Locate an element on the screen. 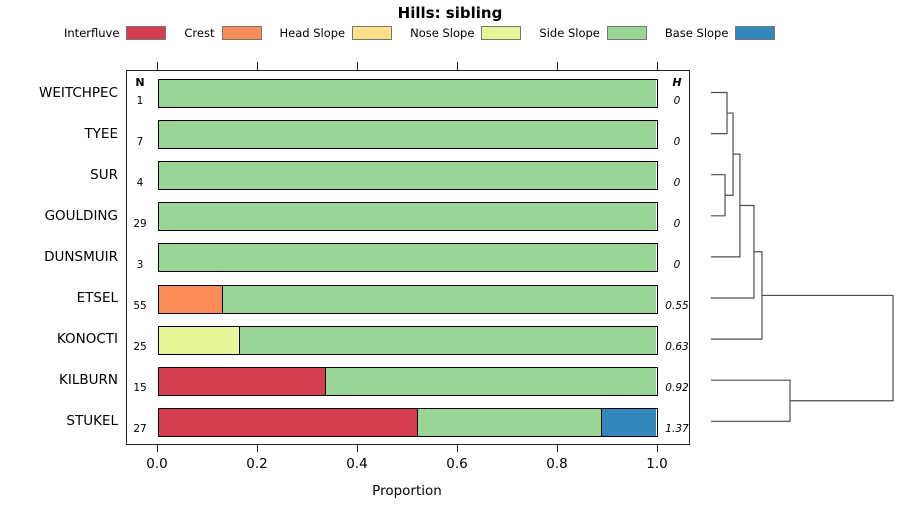 The image size is (900, 520). axis-tick-label: 0.2 is located at coordinates (257, 464).